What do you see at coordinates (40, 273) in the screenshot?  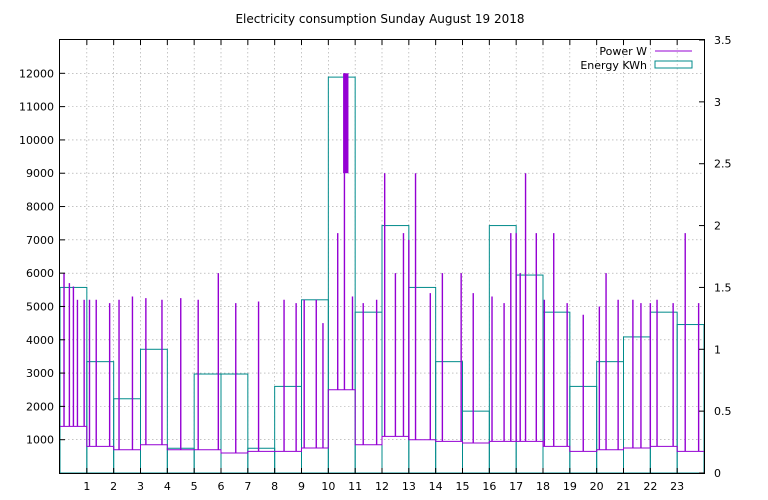 I see `y-tick-label: 6000` at bounding box center [40, 273].